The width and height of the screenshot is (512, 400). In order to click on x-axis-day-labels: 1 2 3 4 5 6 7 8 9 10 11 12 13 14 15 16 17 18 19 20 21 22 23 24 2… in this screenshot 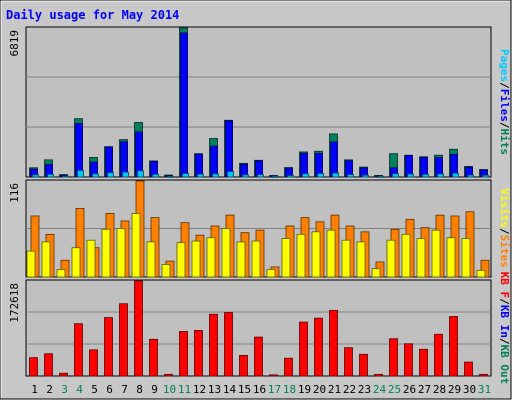, I will do `click(261, 389)`.